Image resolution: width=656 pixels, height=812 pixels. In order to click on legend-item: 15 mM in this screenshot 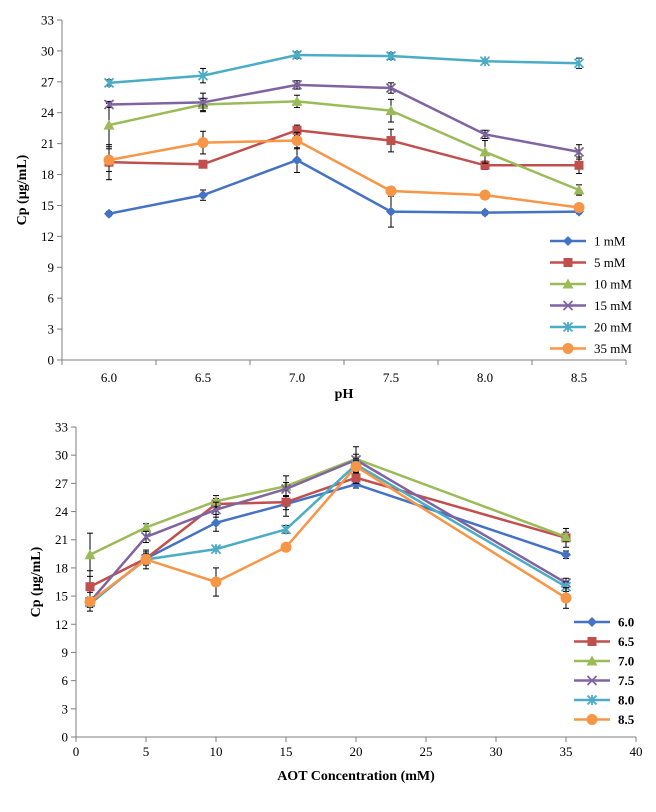, I will do `click(591, 305)`.